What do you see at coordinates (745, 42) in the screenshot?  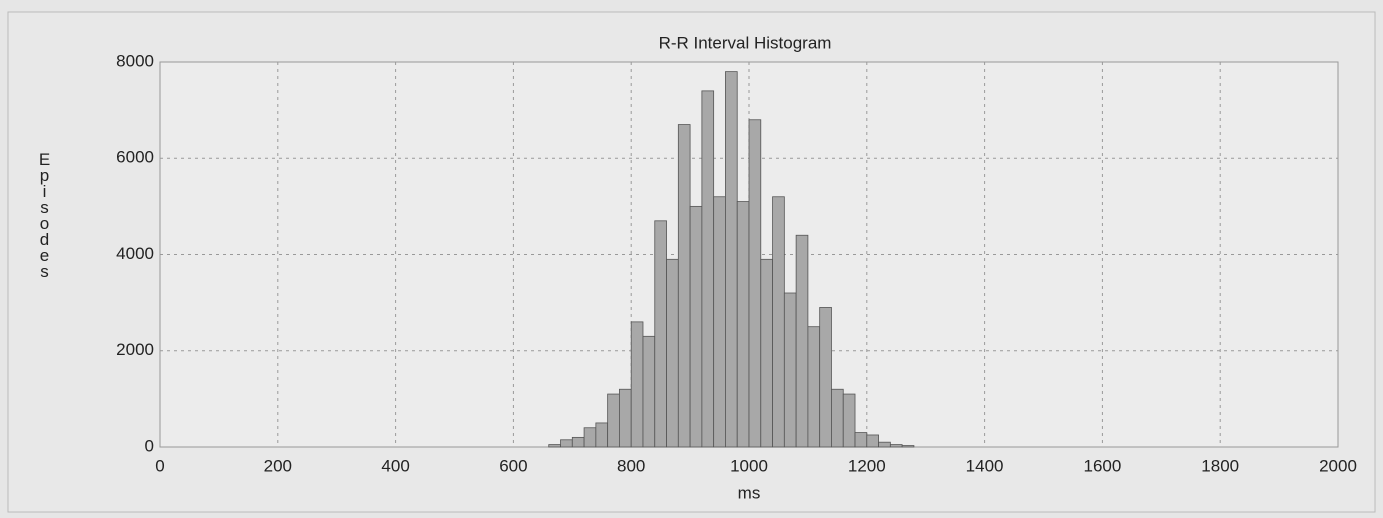 I see `chart-title: R-R Interval Histogram` at bounding box center [745, 42].